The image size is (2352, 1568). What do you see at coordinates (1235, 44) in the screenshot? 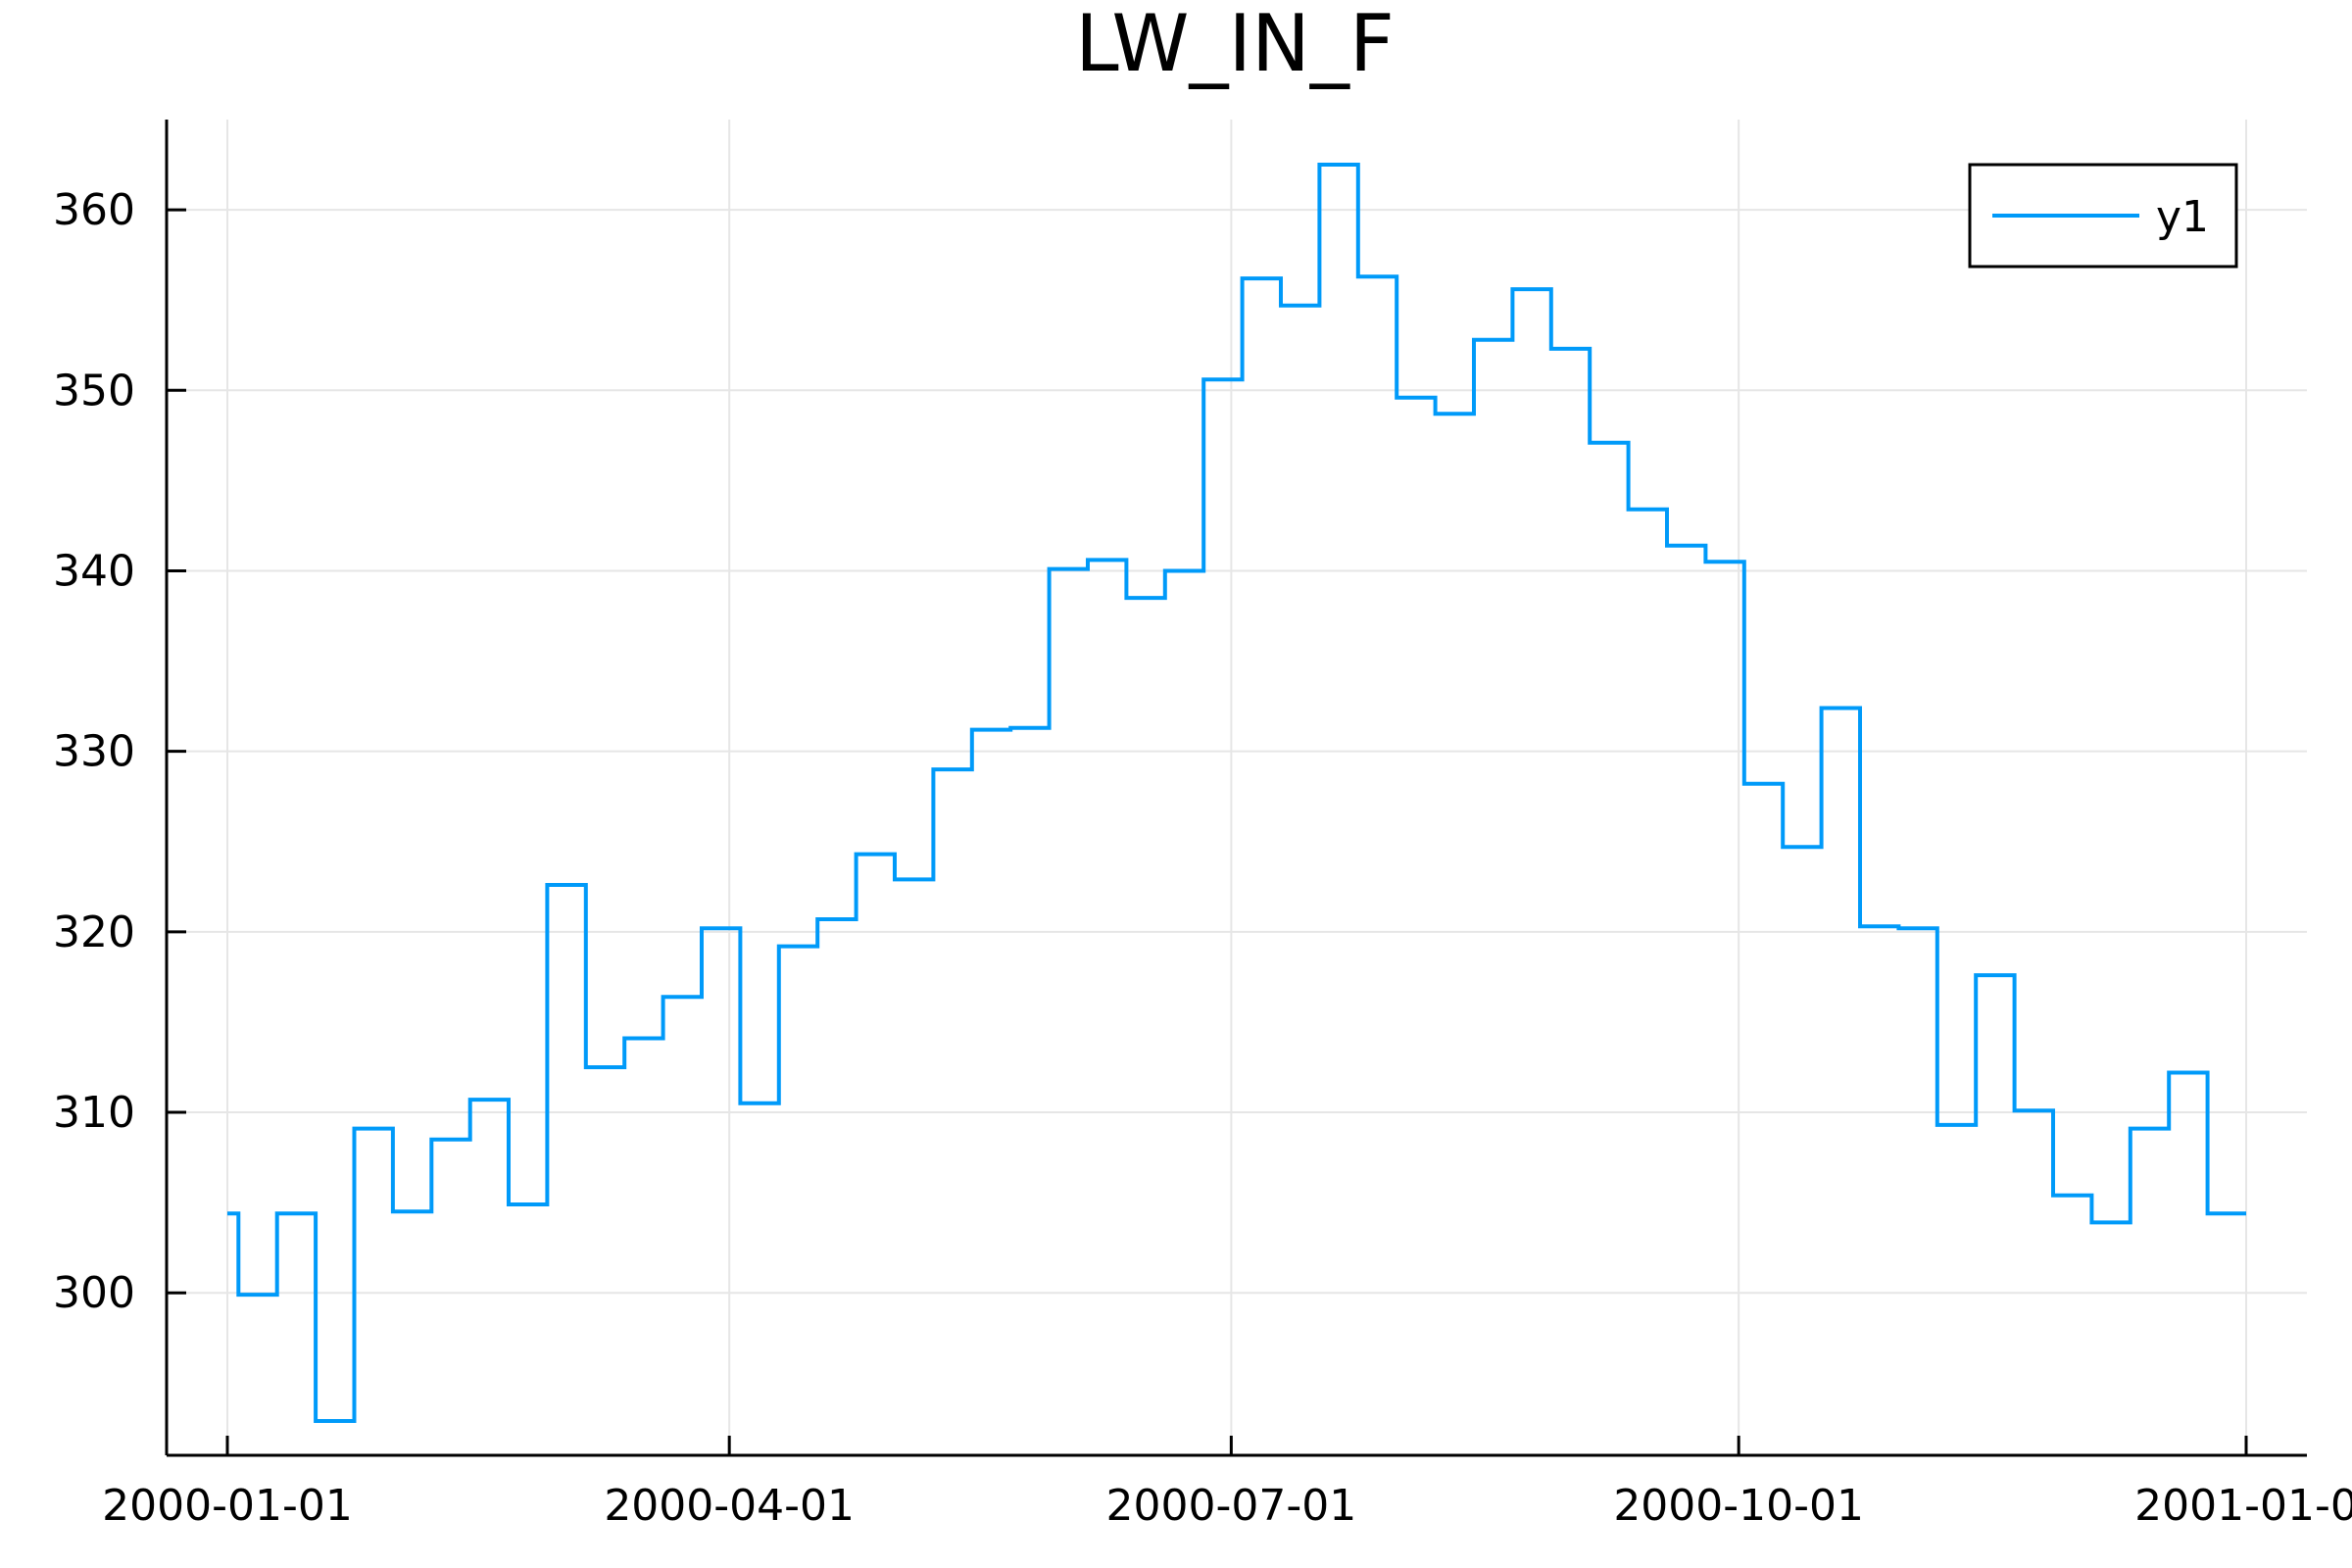
I see `chart-title: LW_IN_F` at bounding box center [1235, 44].